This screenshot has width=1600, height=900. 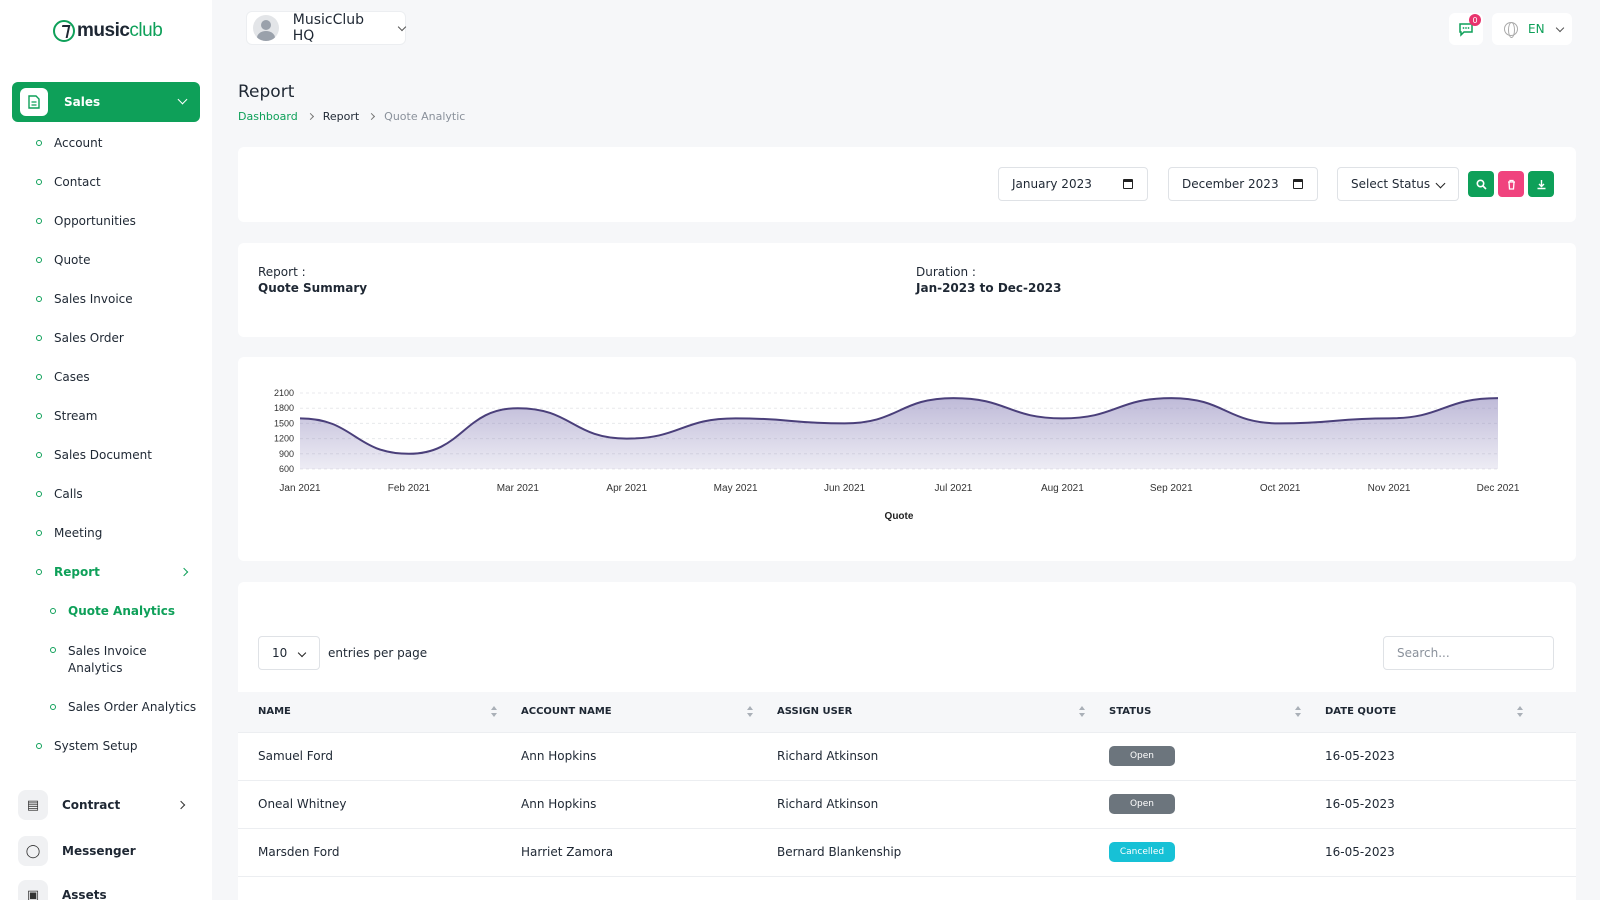 I want to click on end-month-input: December 2023, so click(x=1243, y=184).